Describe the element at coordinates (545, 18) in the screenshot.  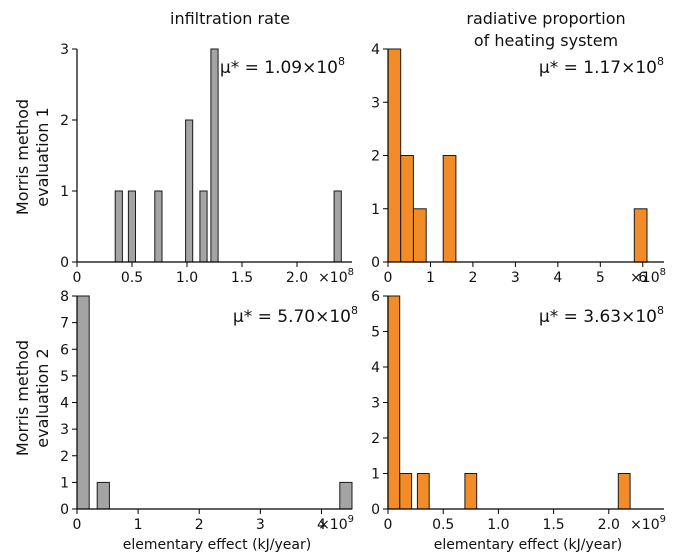
I see `col-title-radiative-line1: radiative proportion` at that location.